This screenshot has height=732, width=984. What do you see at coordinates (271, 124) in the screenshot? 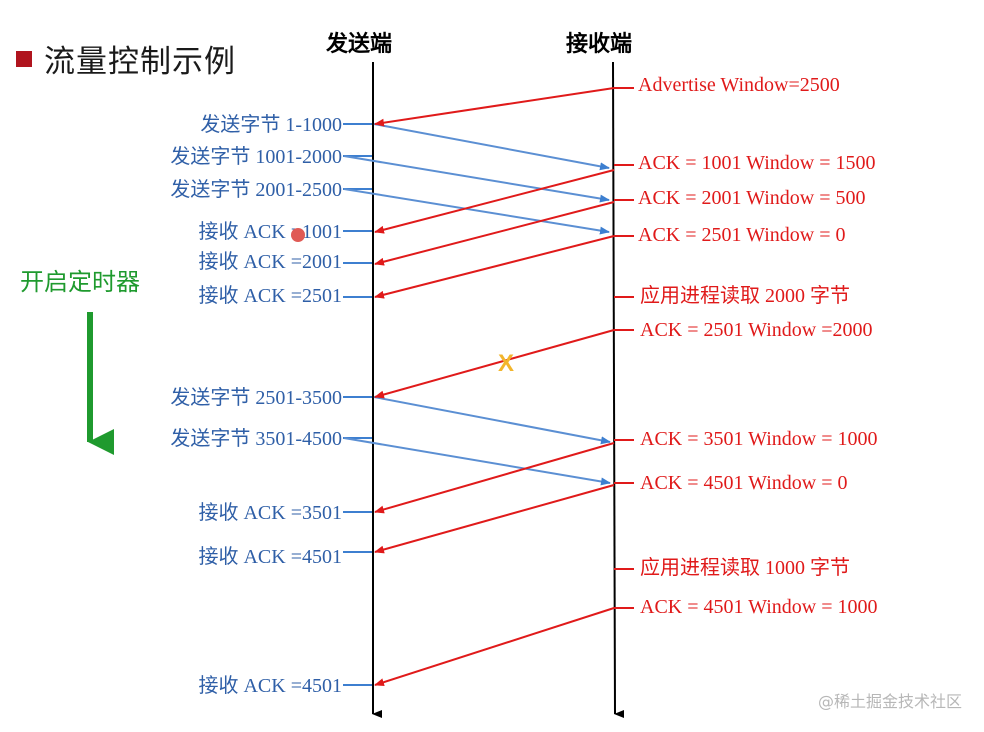
I see `sender-label: 发送字节 1-1000` at bounding box center [271, 124].